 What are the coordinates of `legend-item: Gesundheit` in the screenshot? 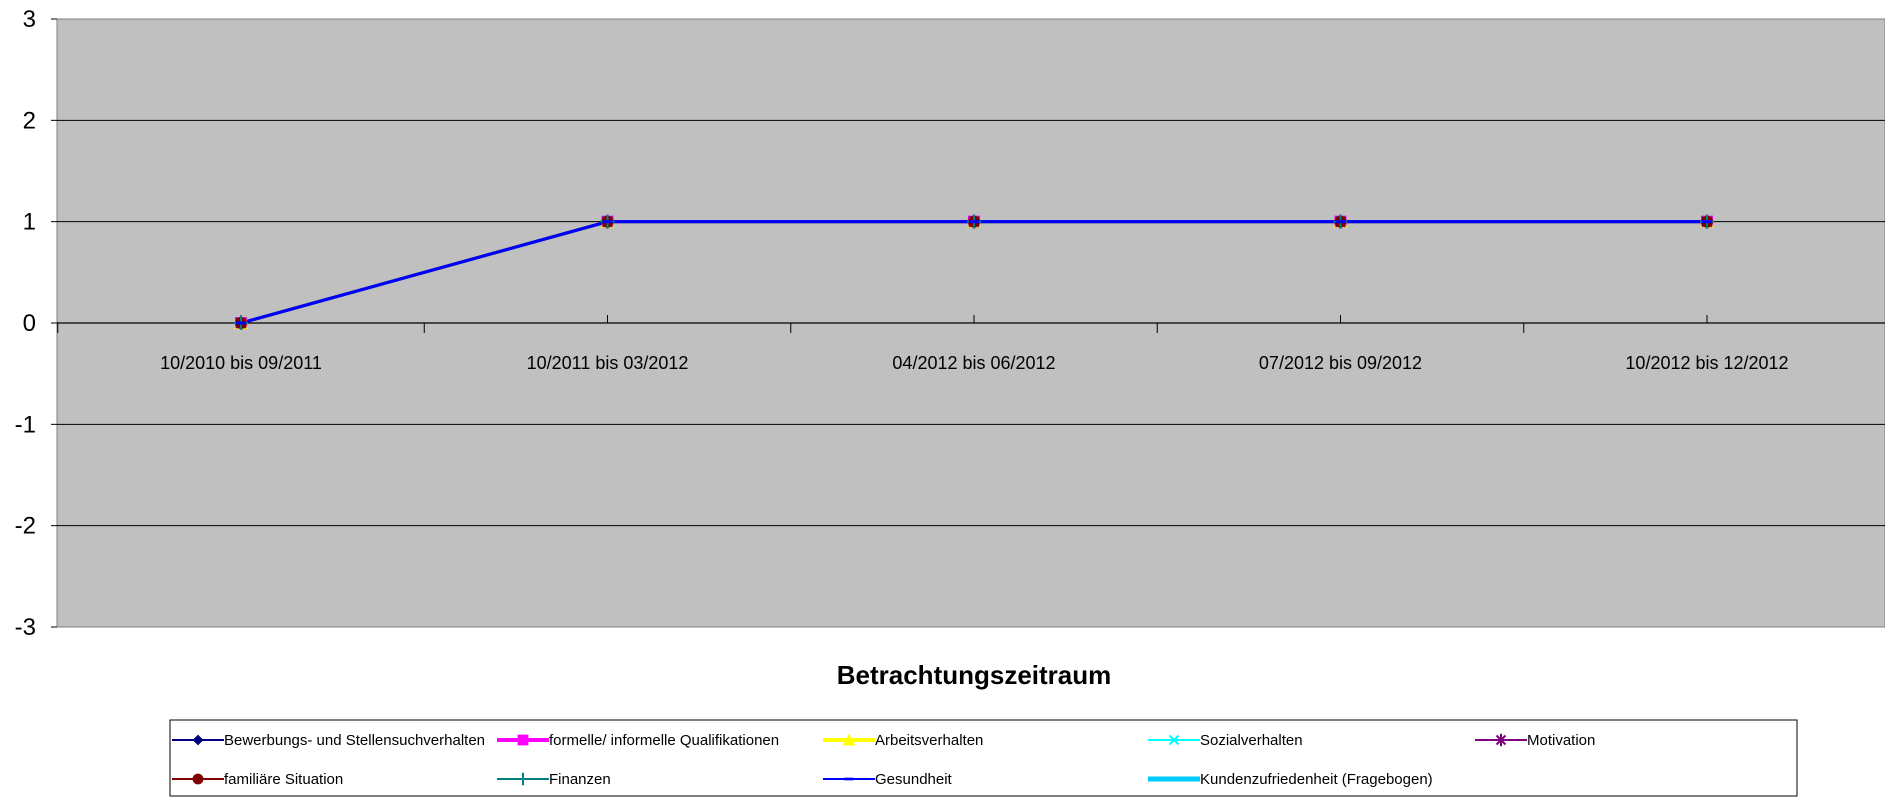 It's located at (888, 779).